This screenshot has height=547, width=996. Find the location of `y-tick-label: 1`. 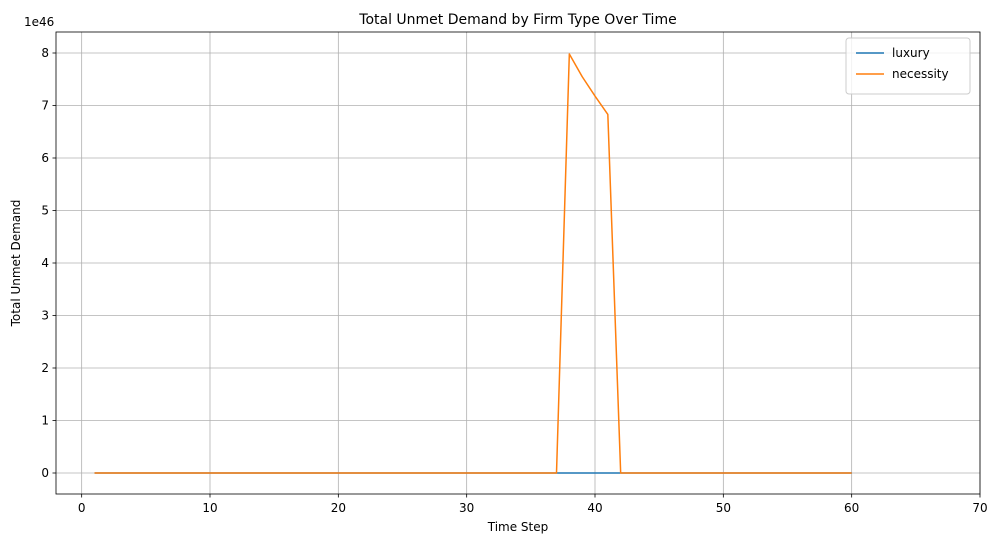

y-tick-label: 1 is located at coordinates (45, 421).